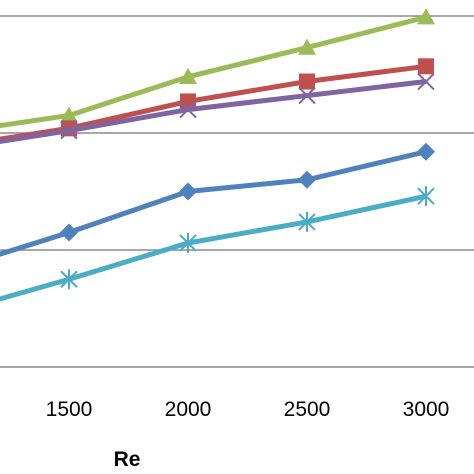 The height and width of the screenshot is (474, 474). What do you see at coordinates (307, 409) in the screenshot?
I see `x-tick-label: 2500` at bounding box center [307, 409].